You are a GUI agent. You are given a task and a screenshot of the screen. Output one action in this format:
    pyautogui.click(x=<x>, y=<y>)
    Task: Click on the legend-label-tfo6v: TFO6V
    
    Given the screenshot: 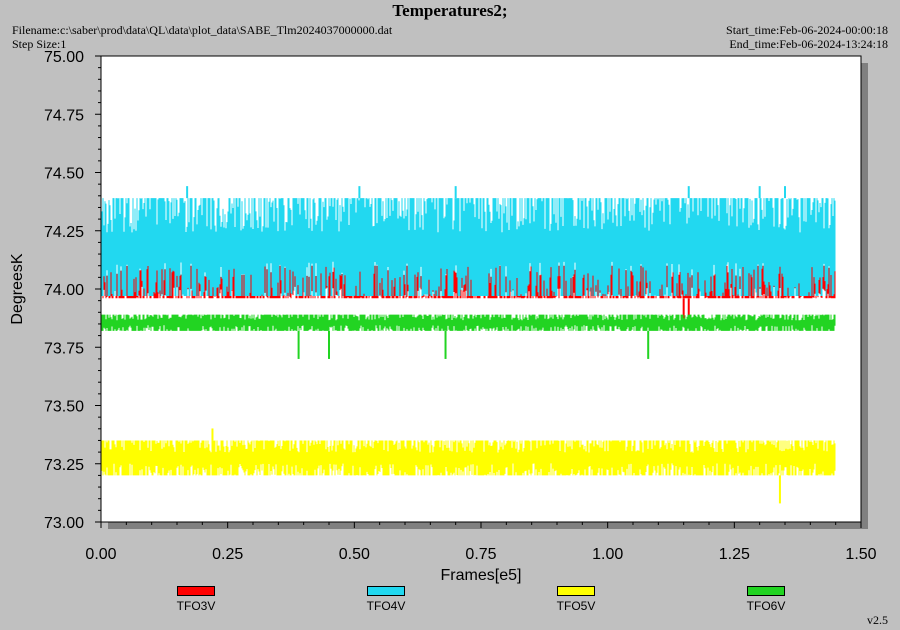 What is the action you would take?
    pyautogui.click(x=766, y=606)
    